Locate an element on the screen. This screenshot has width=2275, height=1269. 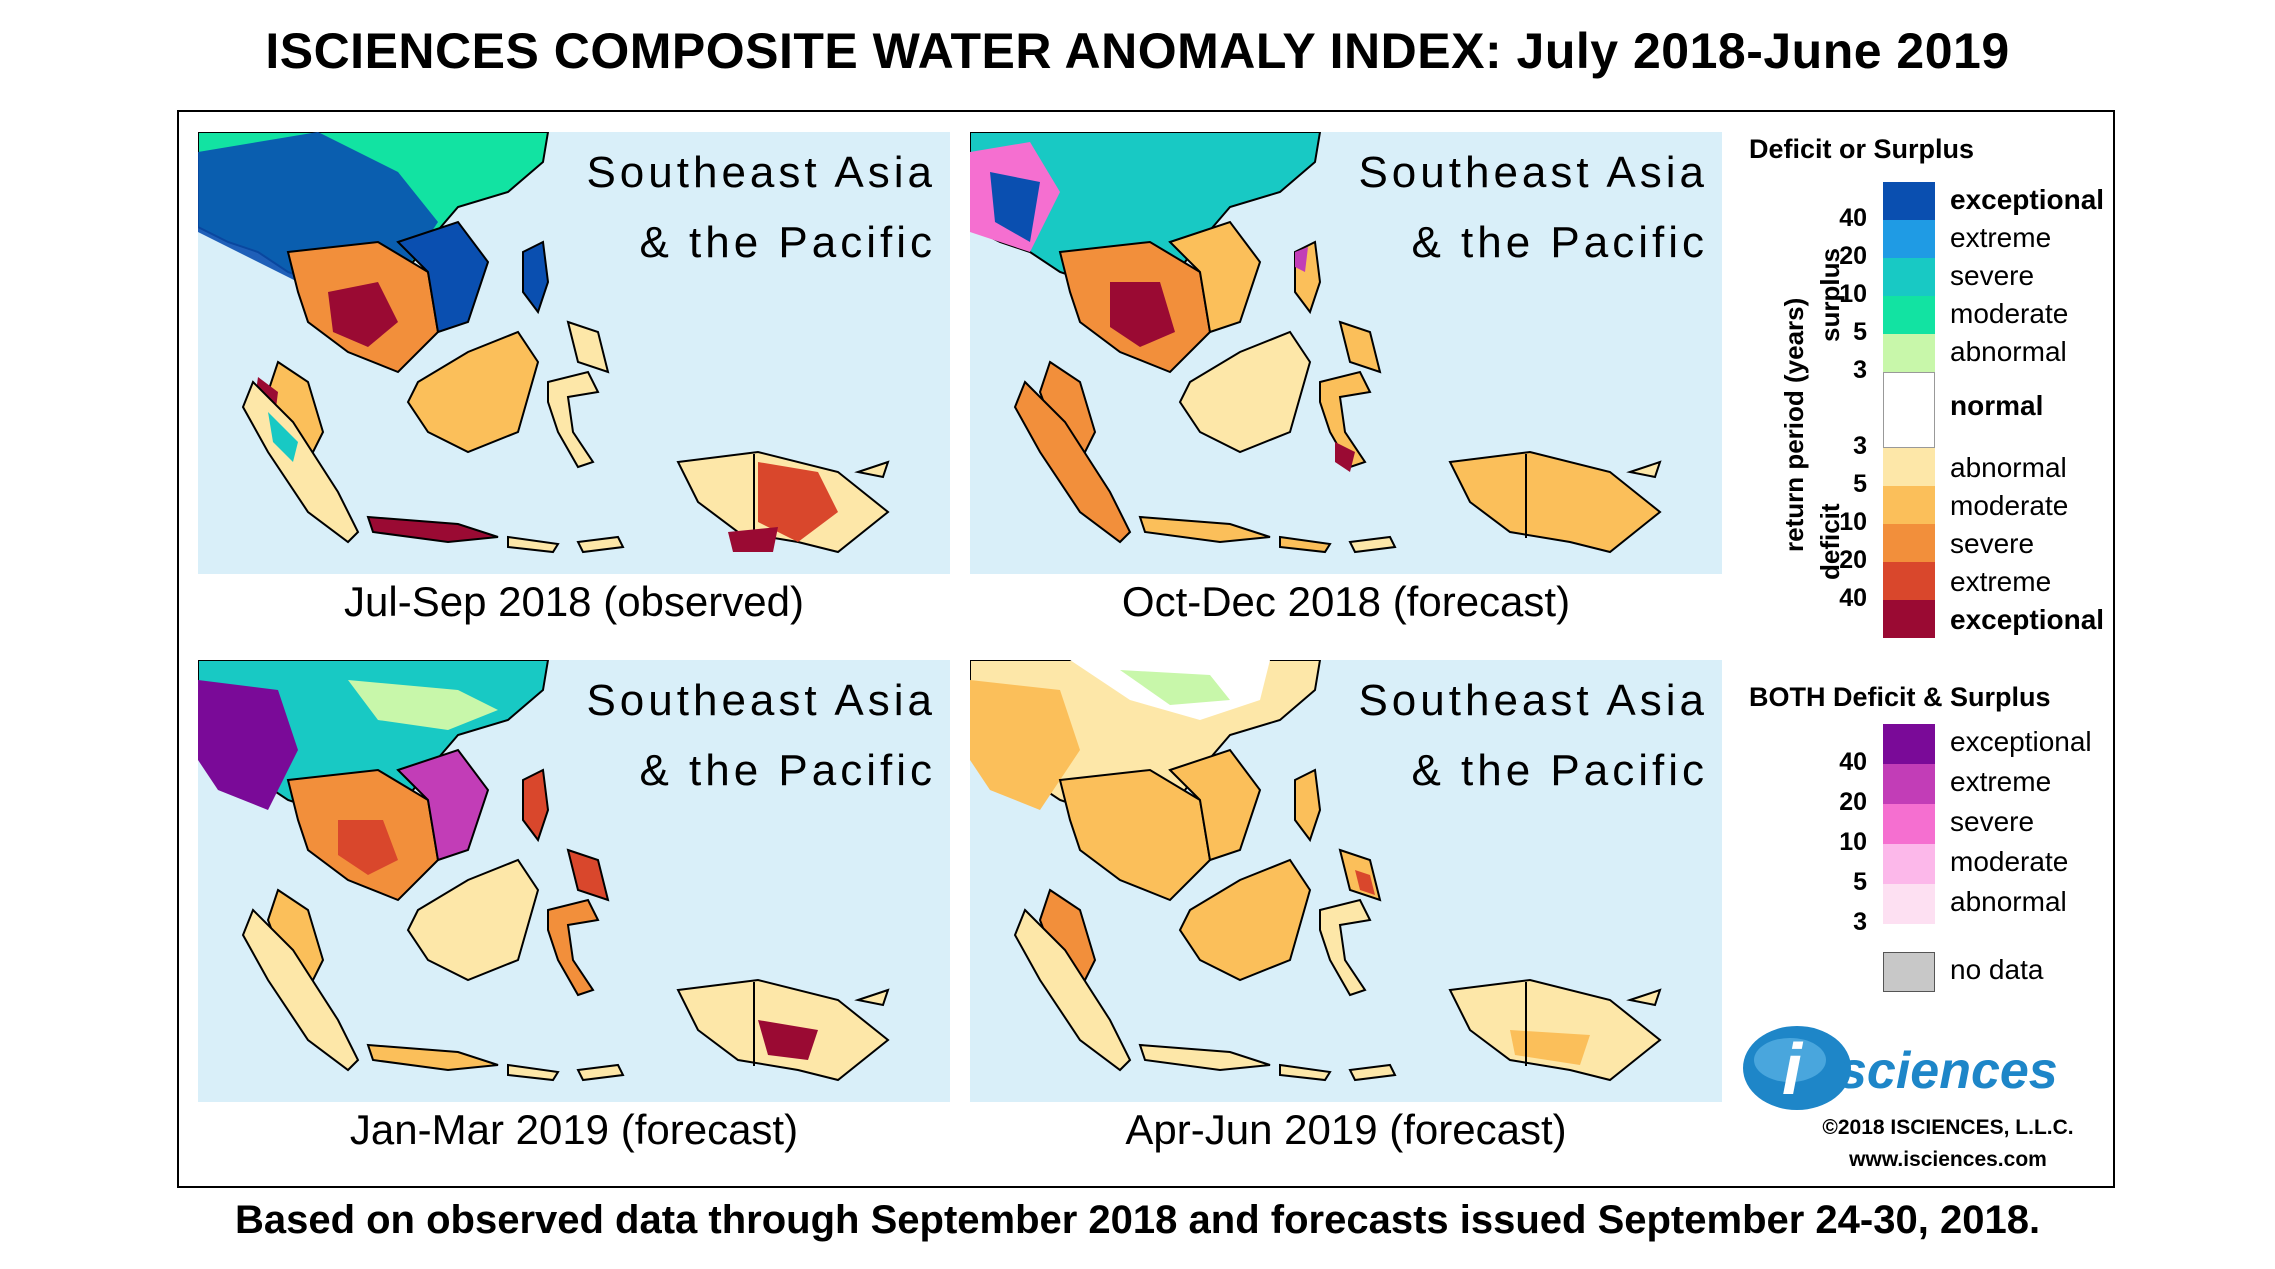
panel-caption: Jul-Sep 2018 (observed) is located at coordinates (574, 601).